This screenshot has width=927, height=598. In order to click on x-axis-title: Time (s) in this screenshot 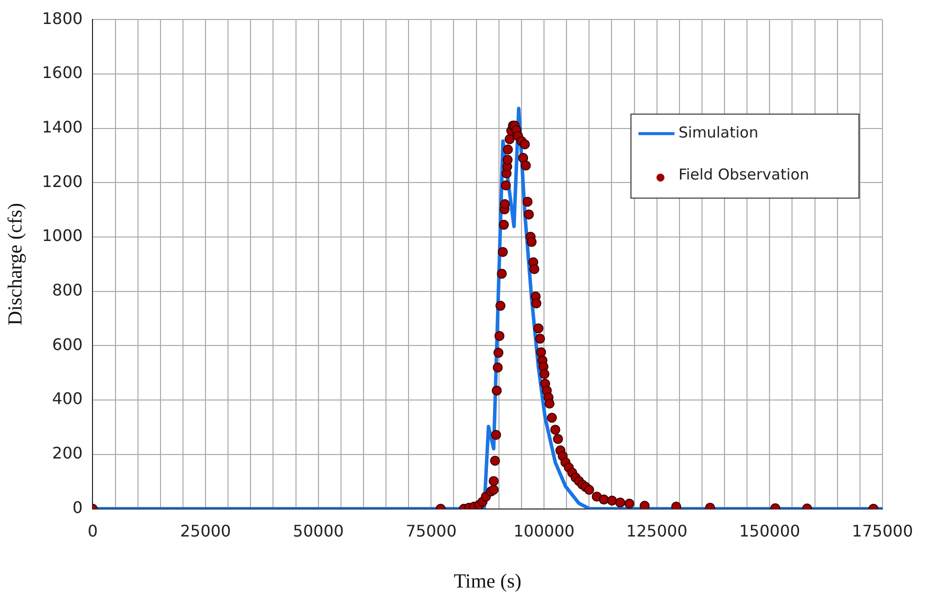, I will do `click(488, 581)`.